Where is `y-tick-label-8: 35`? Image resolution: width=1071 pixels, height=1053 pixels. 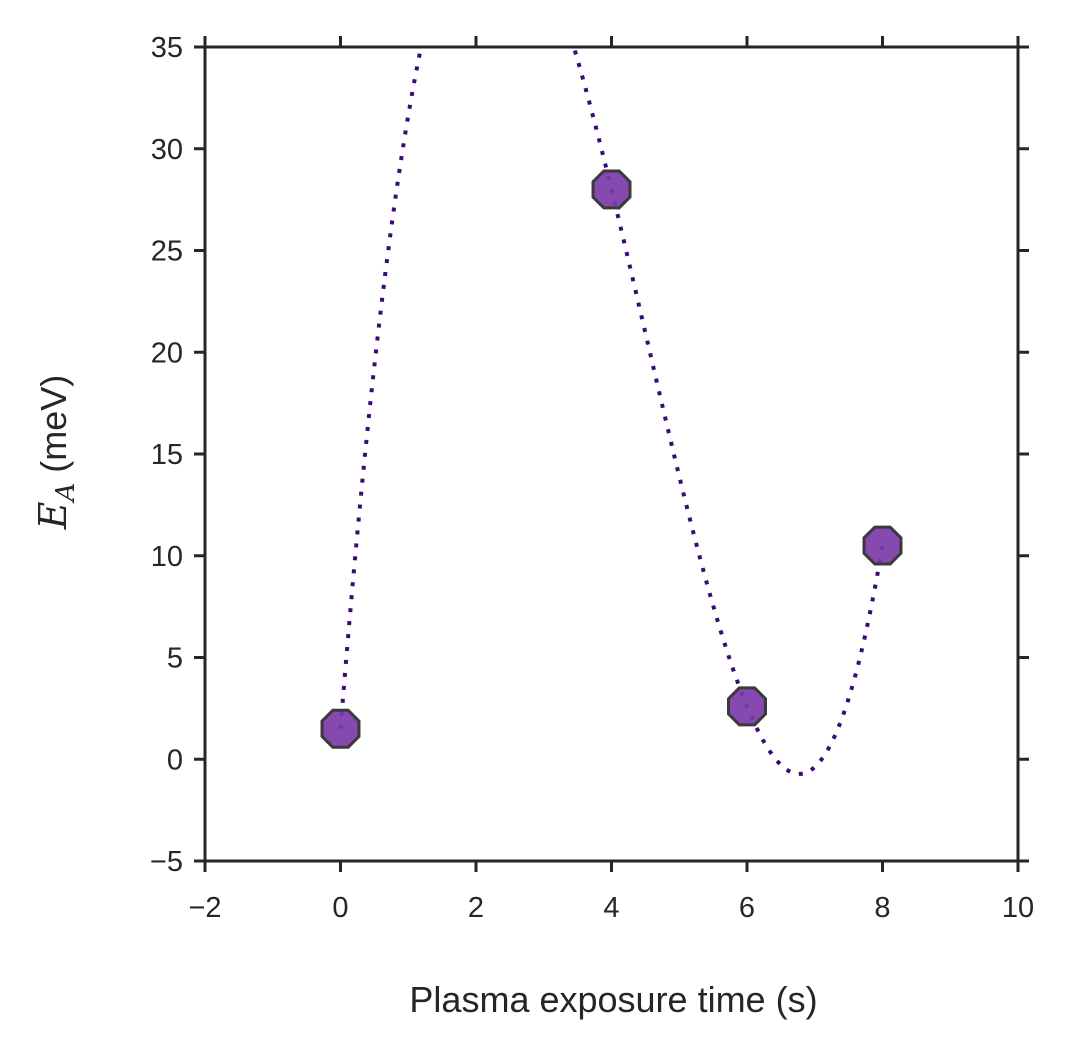 y-tick-label-8: 35 is located at coordinates (167, 48).